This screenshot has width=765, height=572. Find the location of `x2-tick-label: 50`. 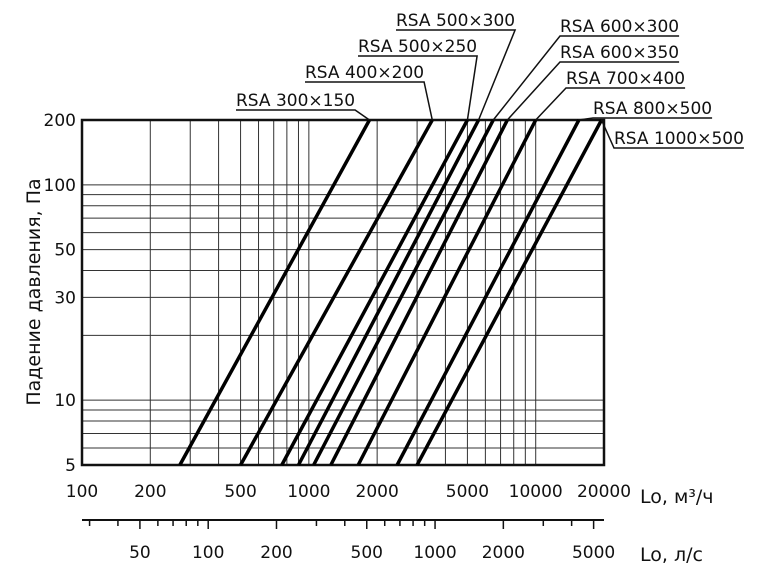

x2-tick-label: 50 is located at coordinates (140, 553).